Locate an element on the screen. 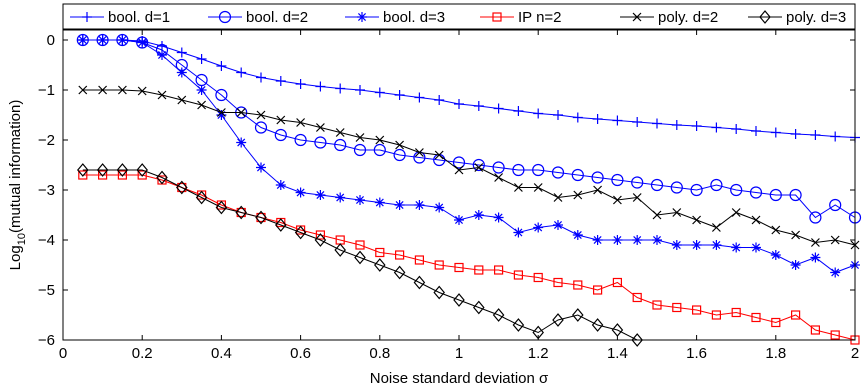 The height and width of the screenshot is (387, 862). legend-marker is located at coordinates (225, 17).